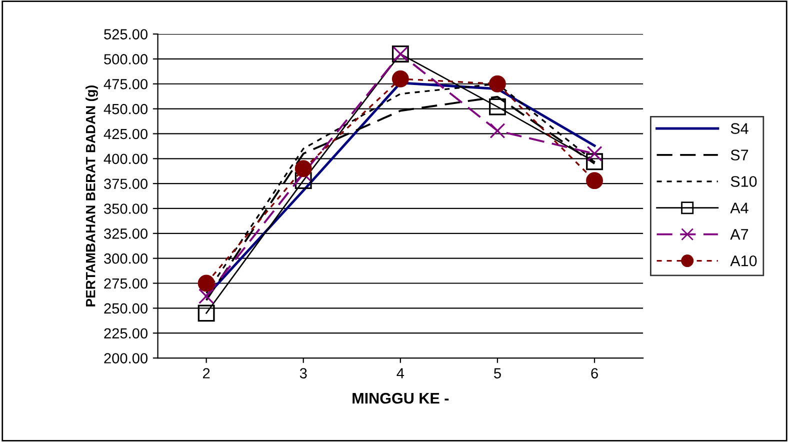 The width and height of the screenshot is (789, 442). I want to click on legend-label: S10, so click(743, 181).